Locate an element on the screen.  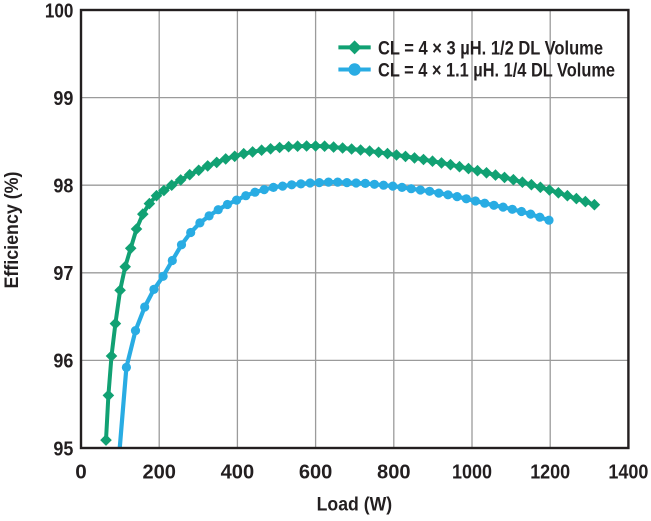
svg-text: 400 is located at coordinates (238, 472).